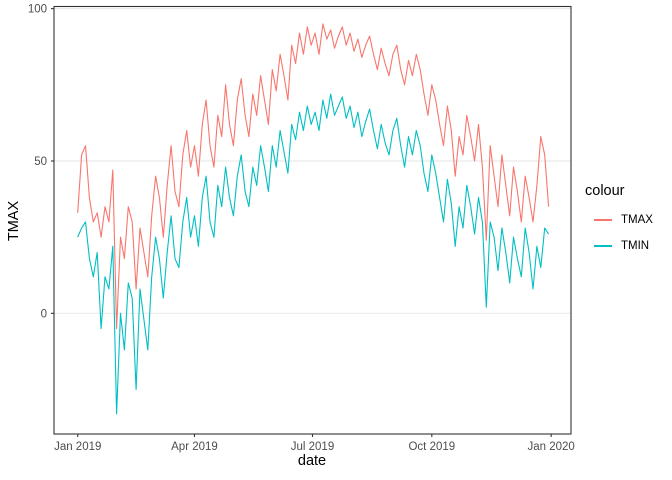 This screenshot has height=480, width=672. Describe the element at coordinates (635, 246) in the screenshot. I see `legend-label-tmin: TMIN` at that location.